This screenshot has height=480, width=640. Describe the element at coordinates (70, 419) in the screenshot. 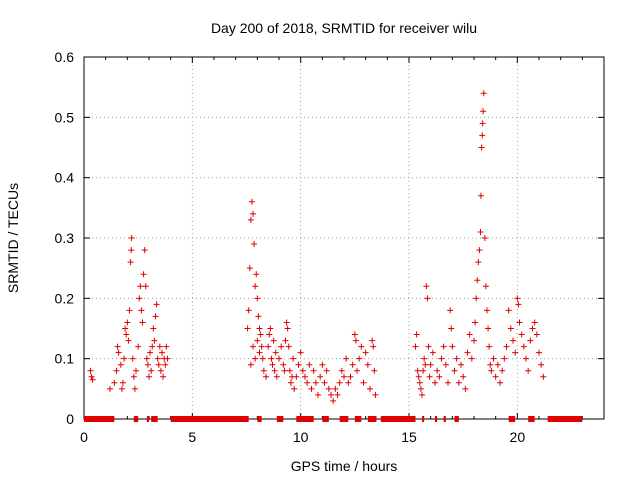

I see `y-tick-label: 0` at that location.